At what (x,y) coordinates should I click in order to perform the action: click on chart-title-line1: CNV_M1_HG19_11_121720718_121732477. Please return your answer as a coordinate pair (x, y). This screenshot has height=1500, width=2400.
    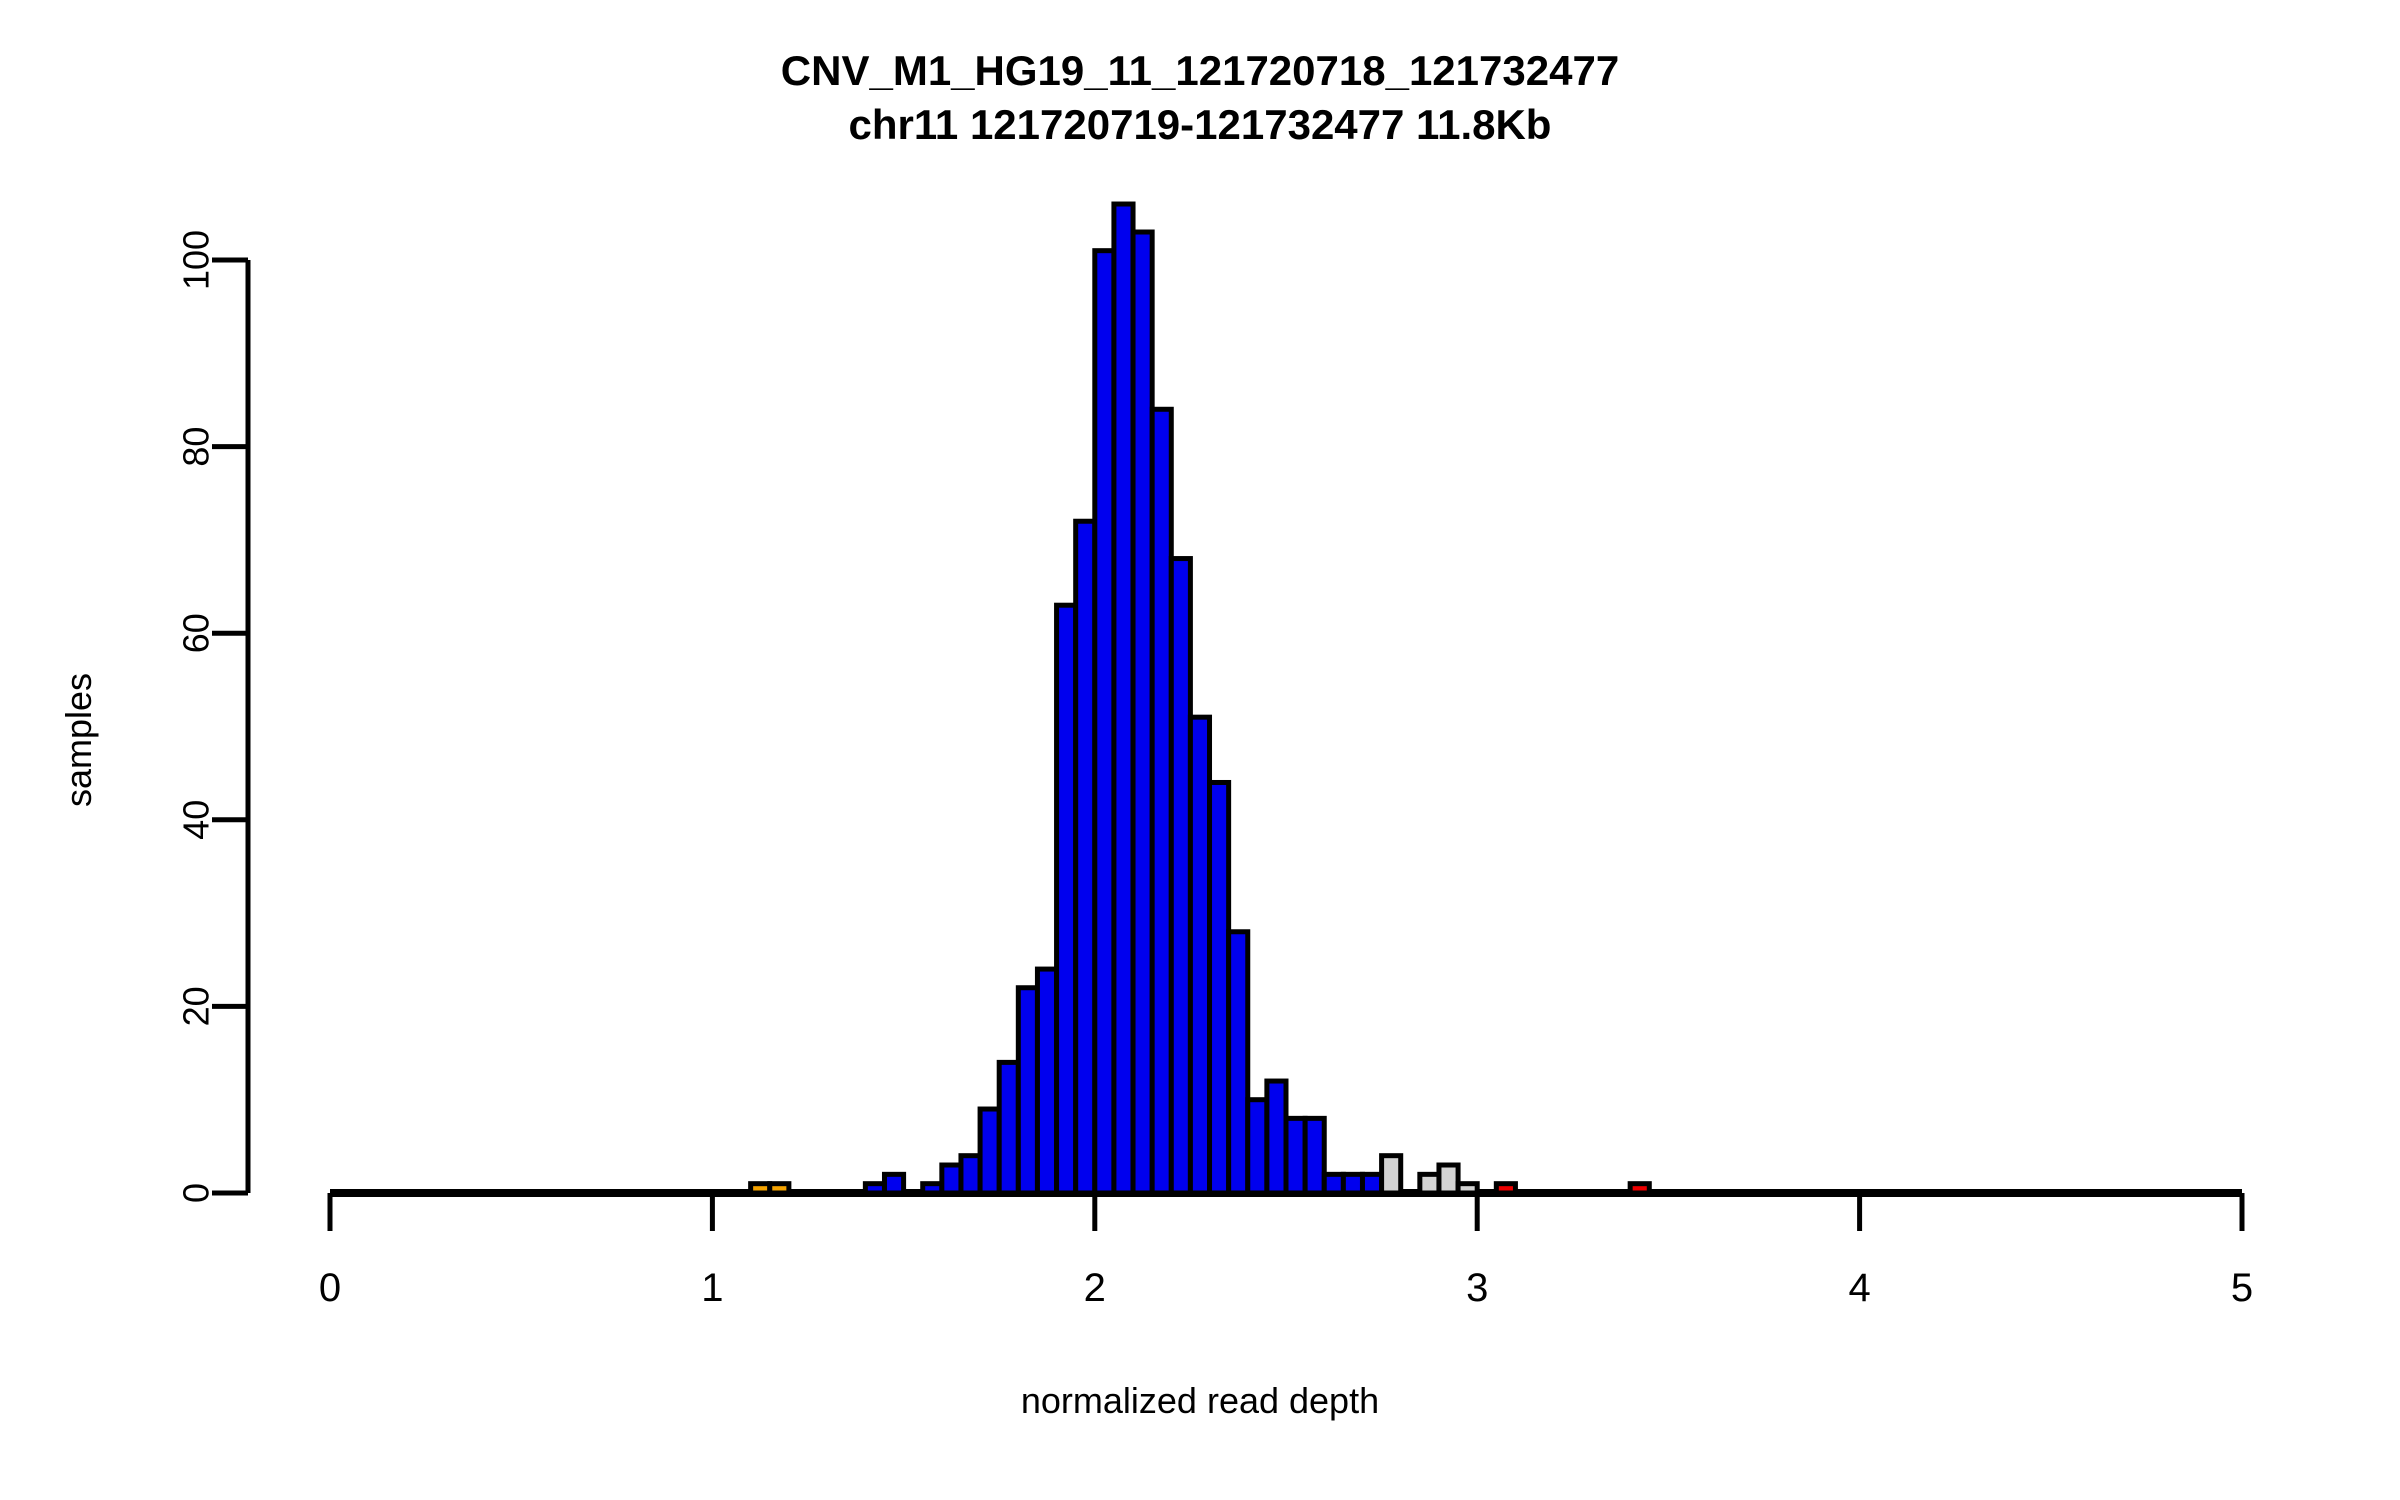
    Looking at the image, I should click on (1200, 70).